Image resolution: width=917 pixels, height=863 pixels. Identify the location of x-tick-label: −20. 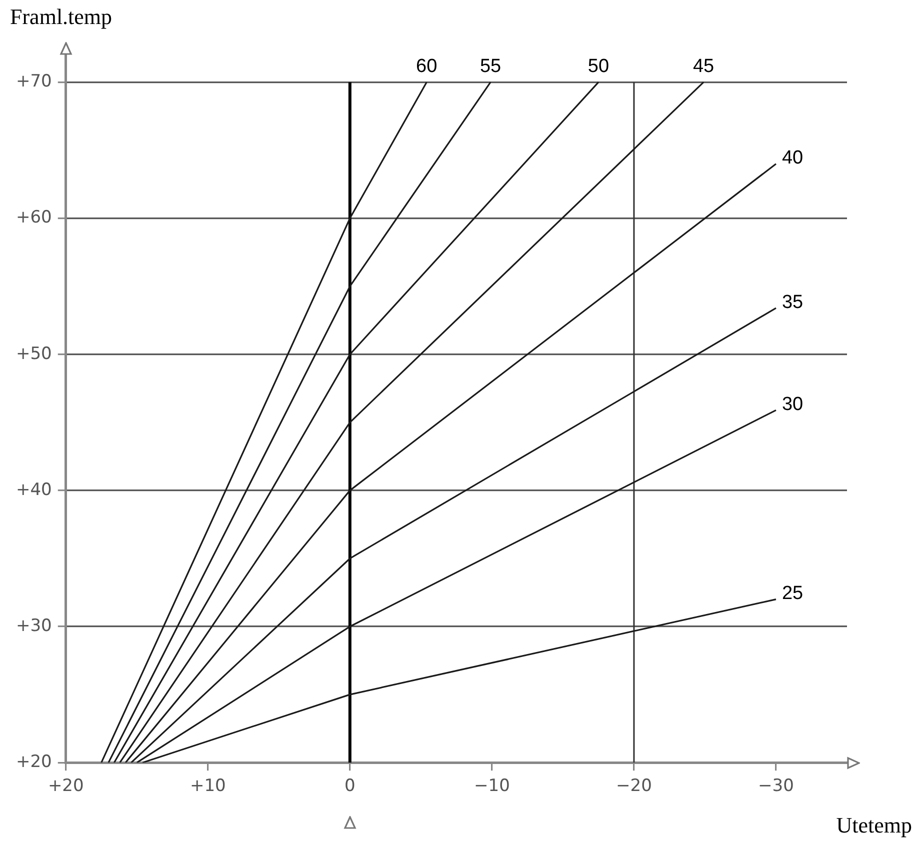
(634, 786).